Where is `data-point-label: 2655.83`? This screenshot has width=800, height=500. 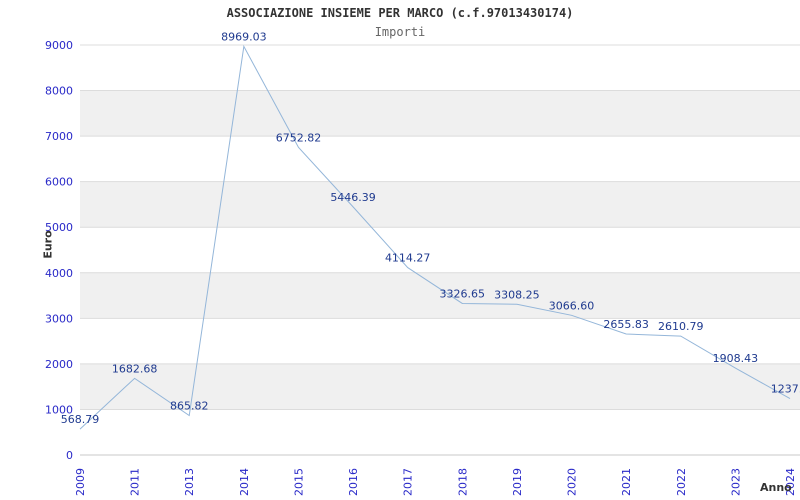
data-point-label: 2655.83 is located at coordinates (626, 324).